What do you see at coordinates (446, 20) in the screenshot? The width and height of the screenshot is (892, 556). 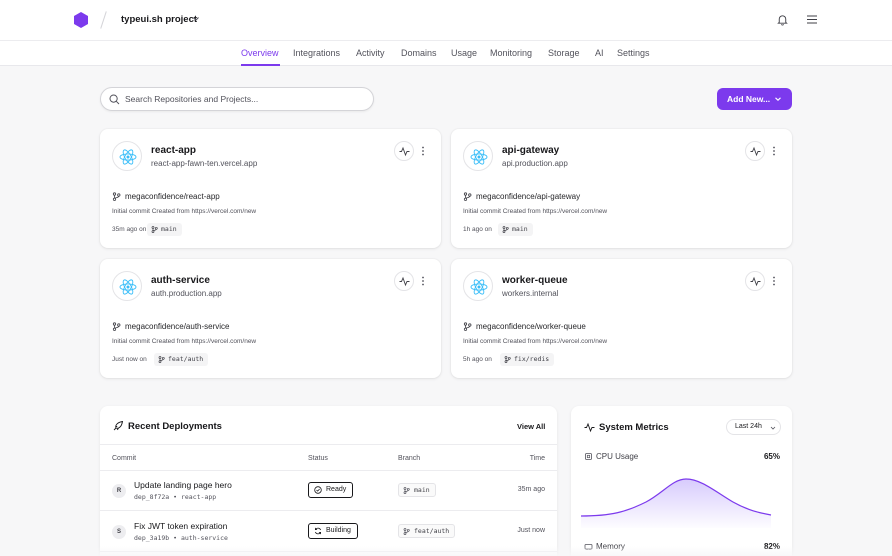 I see `top-bar: typeui.sh project` at bounding box center [446, 20].